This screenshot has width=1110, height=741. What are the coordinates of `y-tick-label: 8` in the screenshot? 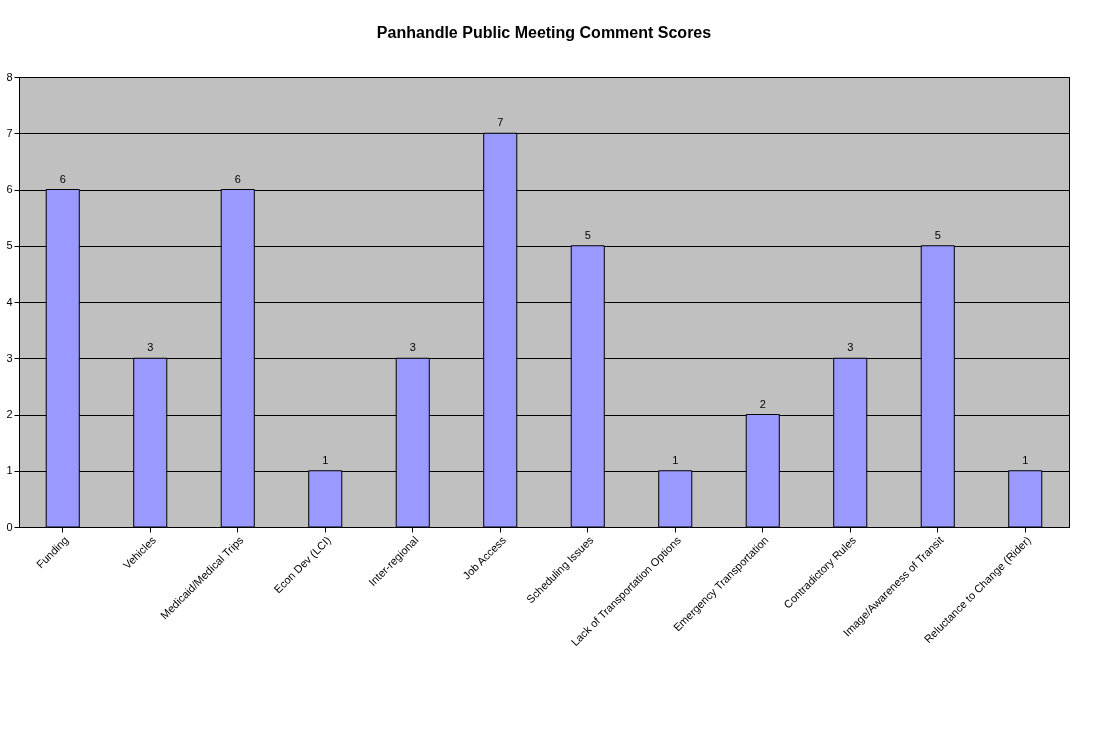 It's located at (9, 76).